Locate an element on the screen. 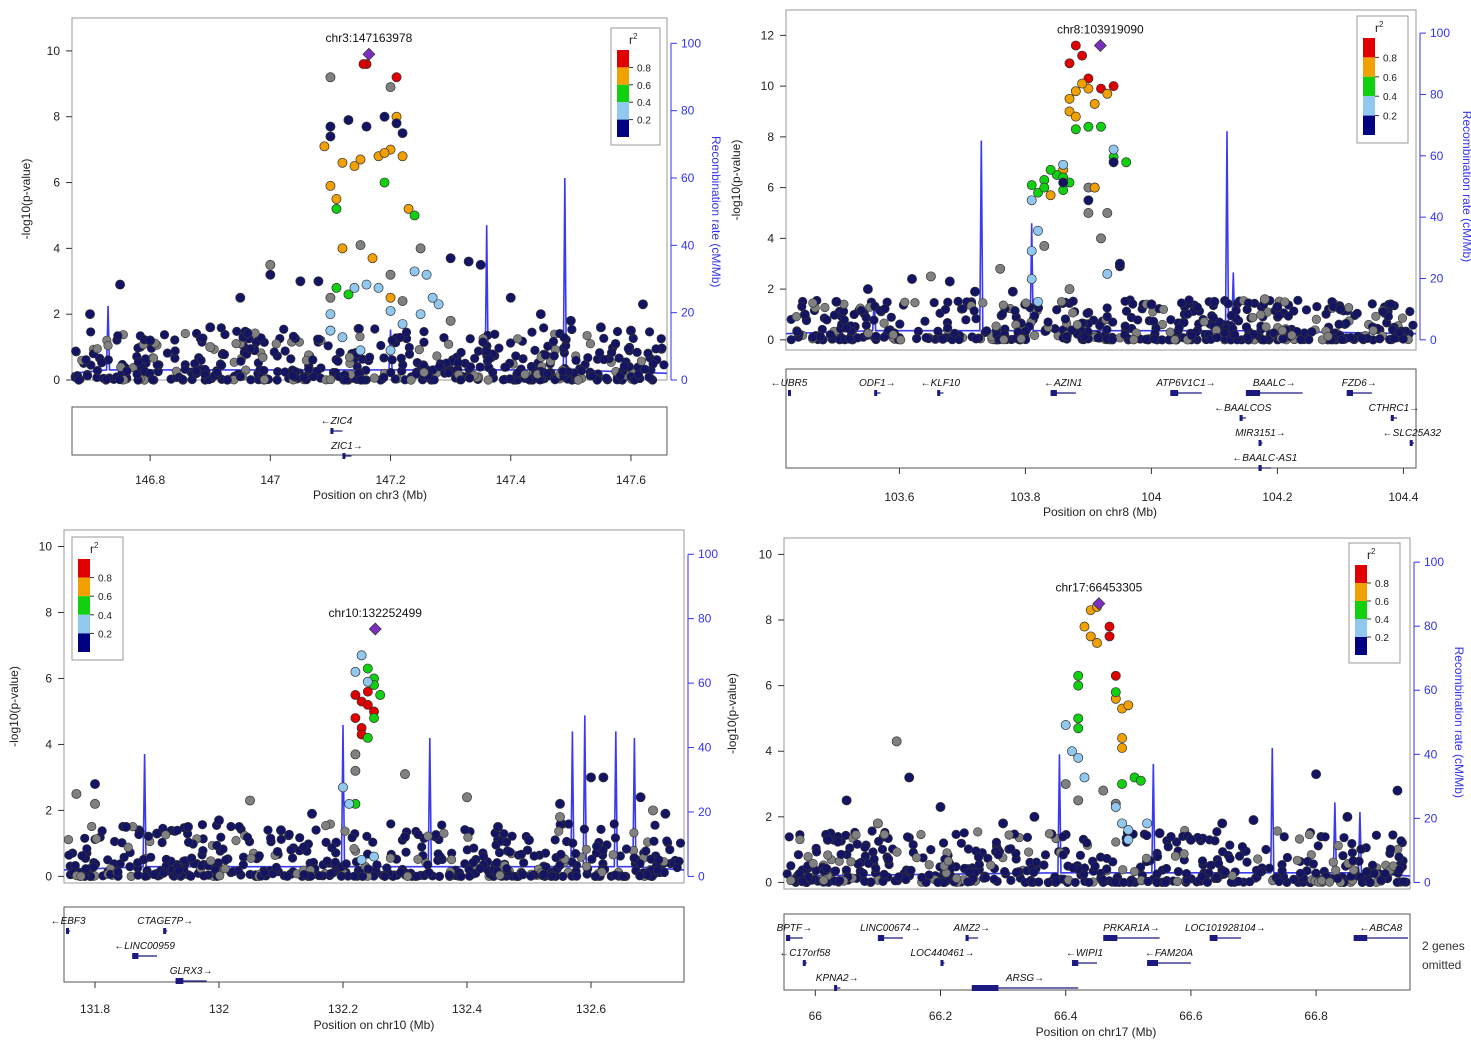  y-axis-label: -log10(p-value) is located at coordinates (732, 713).